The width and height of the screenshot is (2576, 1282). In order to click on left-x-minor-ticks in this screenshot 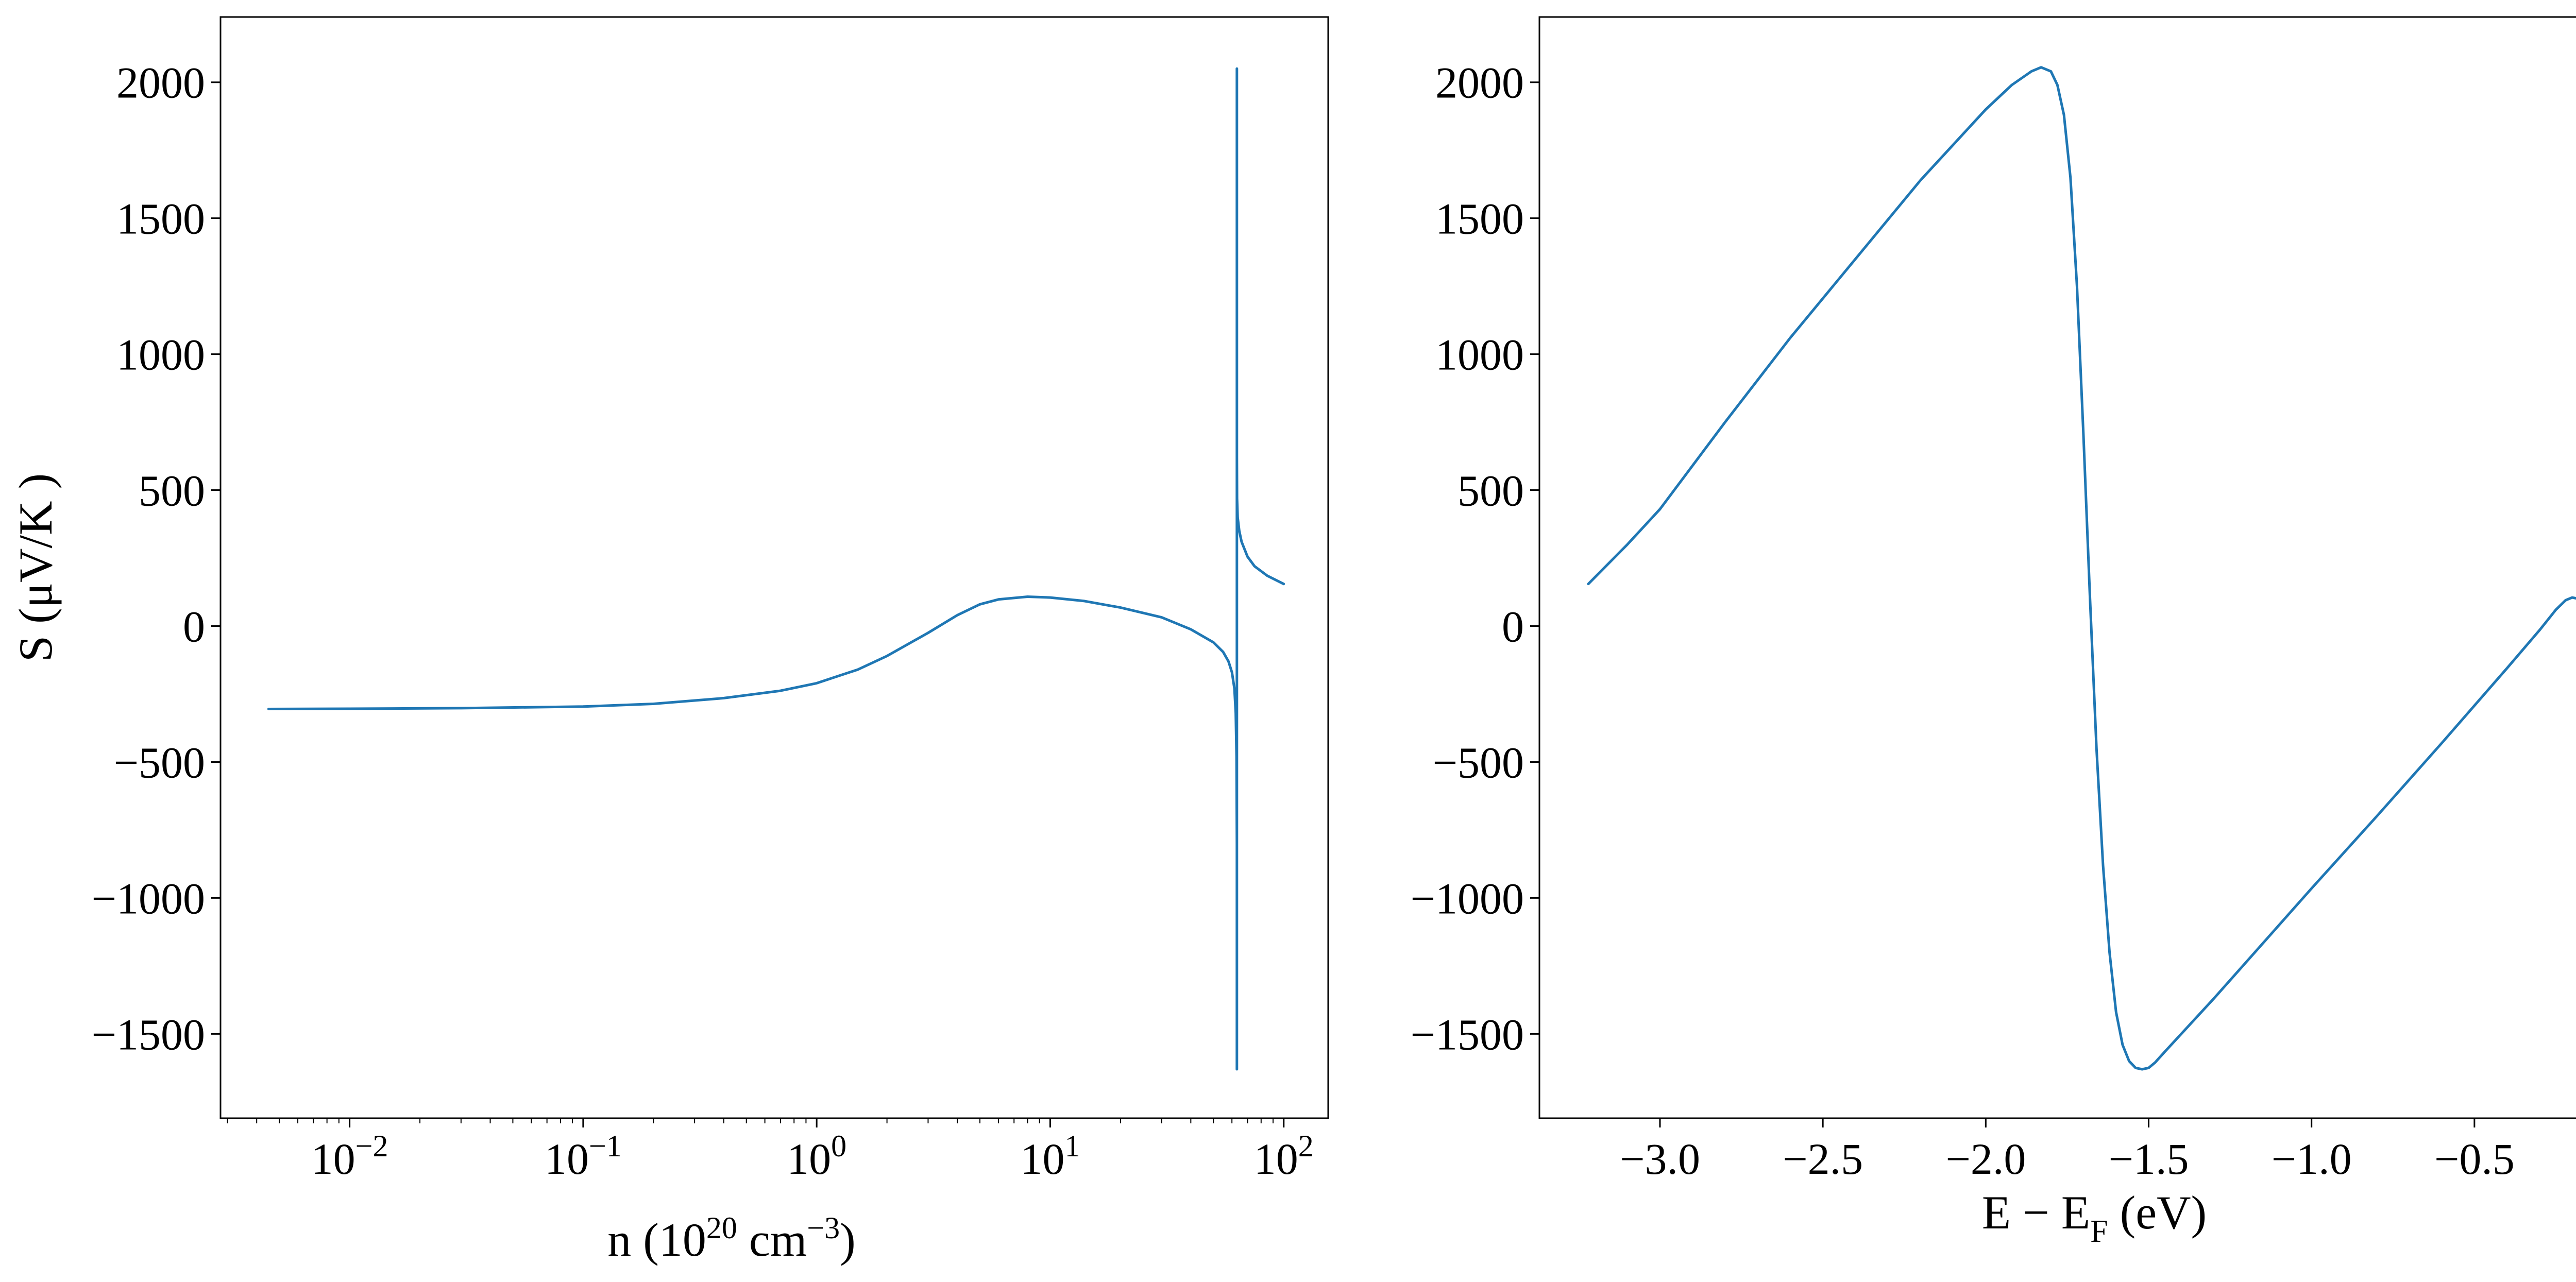, I will do `click(750, 1120)`.